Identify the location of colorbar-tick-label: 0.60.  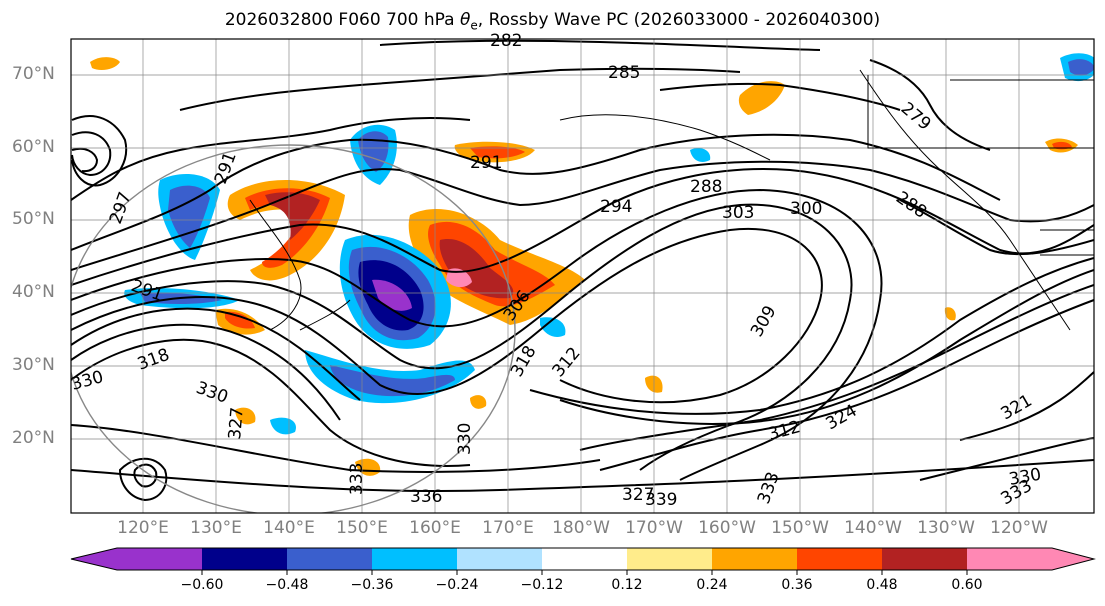
(967, 585).